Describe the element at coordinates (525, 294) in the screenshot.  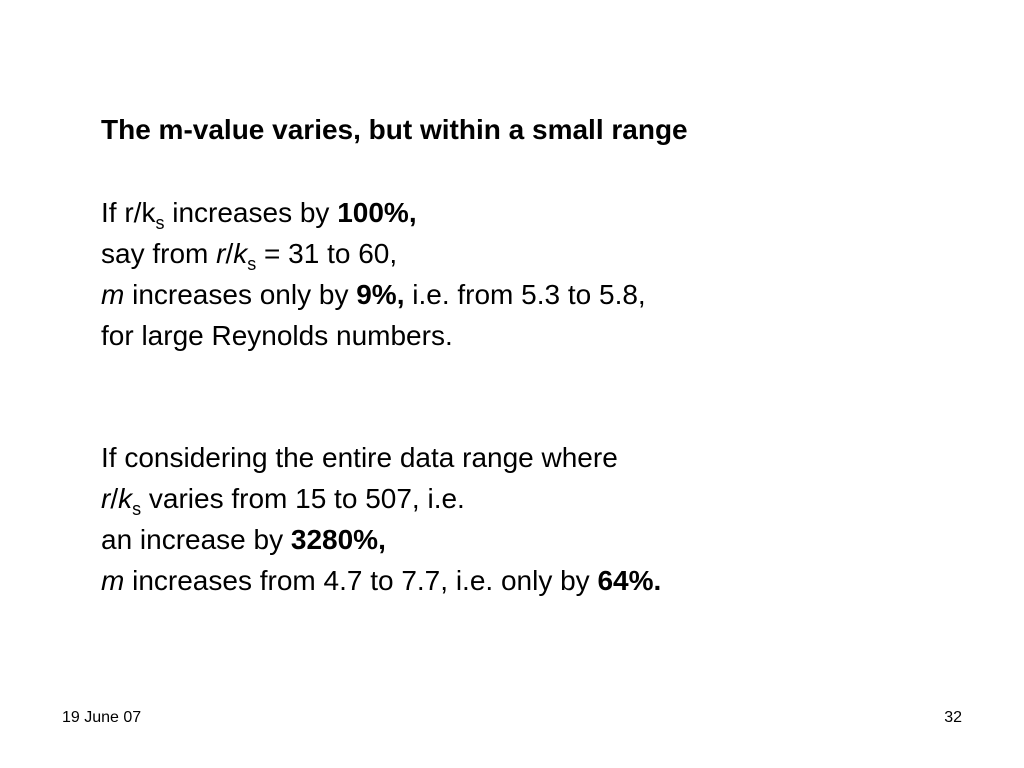
I see `text-span: i.e. from 5.3 to 5.8,` at that location.